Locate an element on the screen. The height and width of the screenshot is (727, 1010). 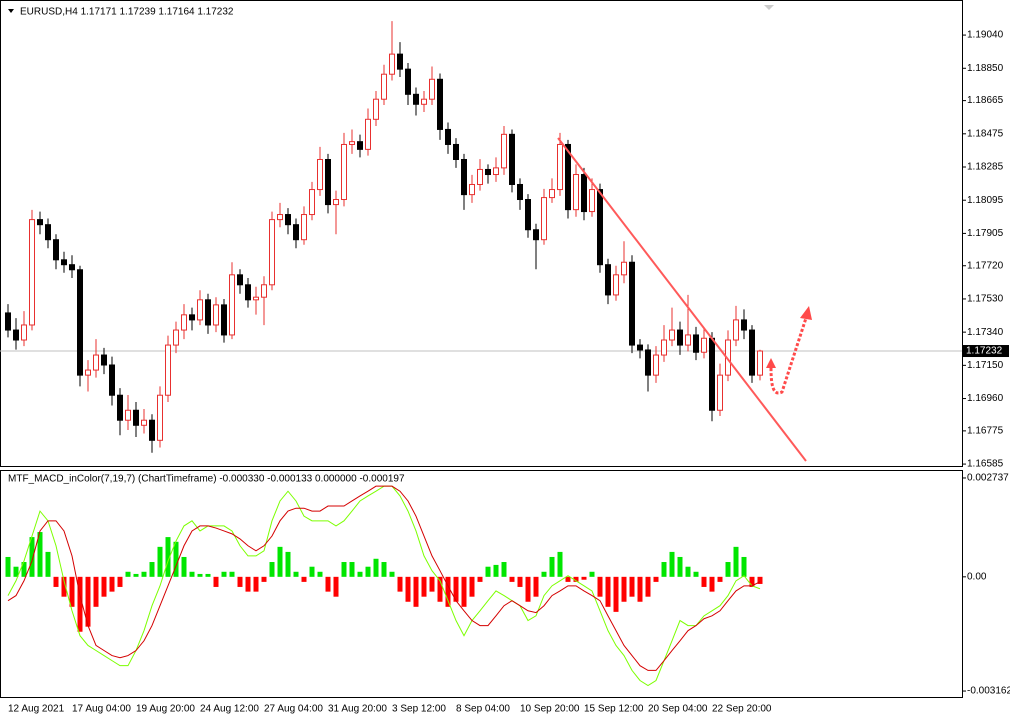
current-price-box is located at coordinates (986, 351).